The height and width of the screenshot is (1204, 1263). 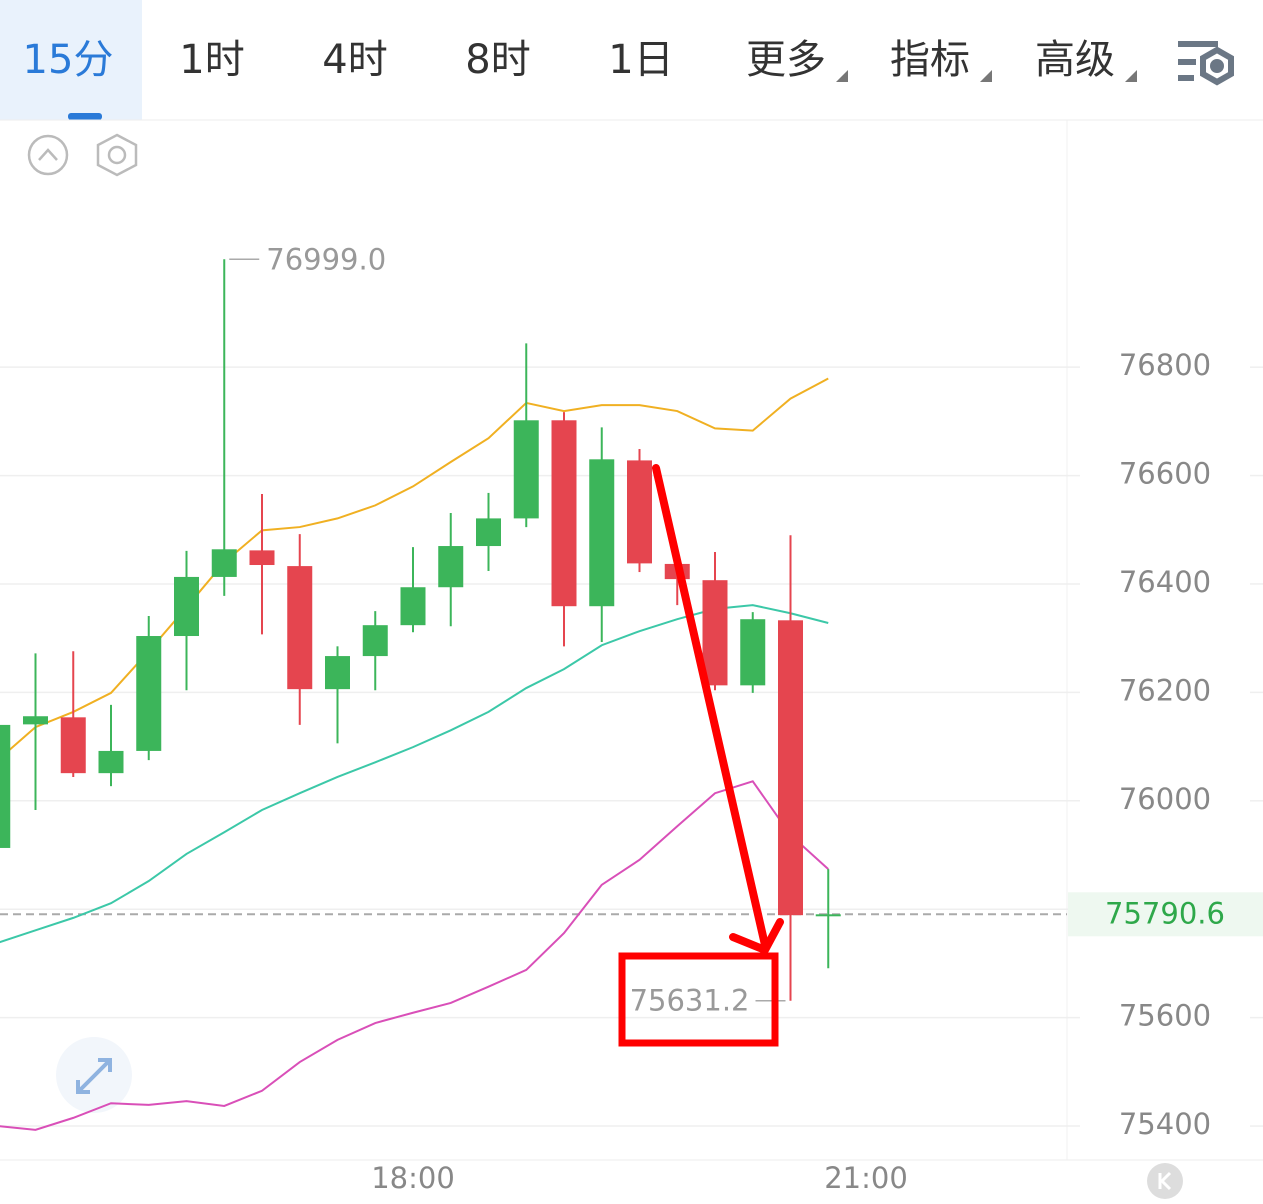 What do you see at coordinates (1165, 799) in the screenshot?
I see `y-tick-label: 76000` at bounding box center [1165, 799].